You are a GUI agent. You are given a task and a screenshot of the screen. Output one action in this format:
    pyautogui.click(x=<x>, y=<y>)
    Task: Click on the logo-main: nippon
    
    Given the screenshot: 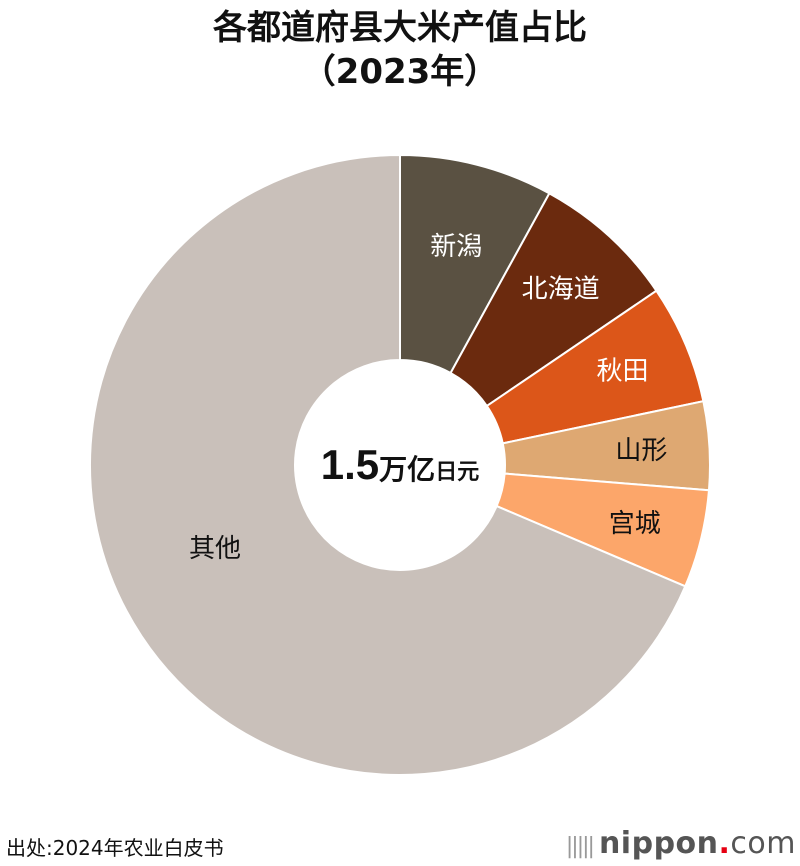 What is the action you would take?
    pyautogui.click(x=658, y=843)
    